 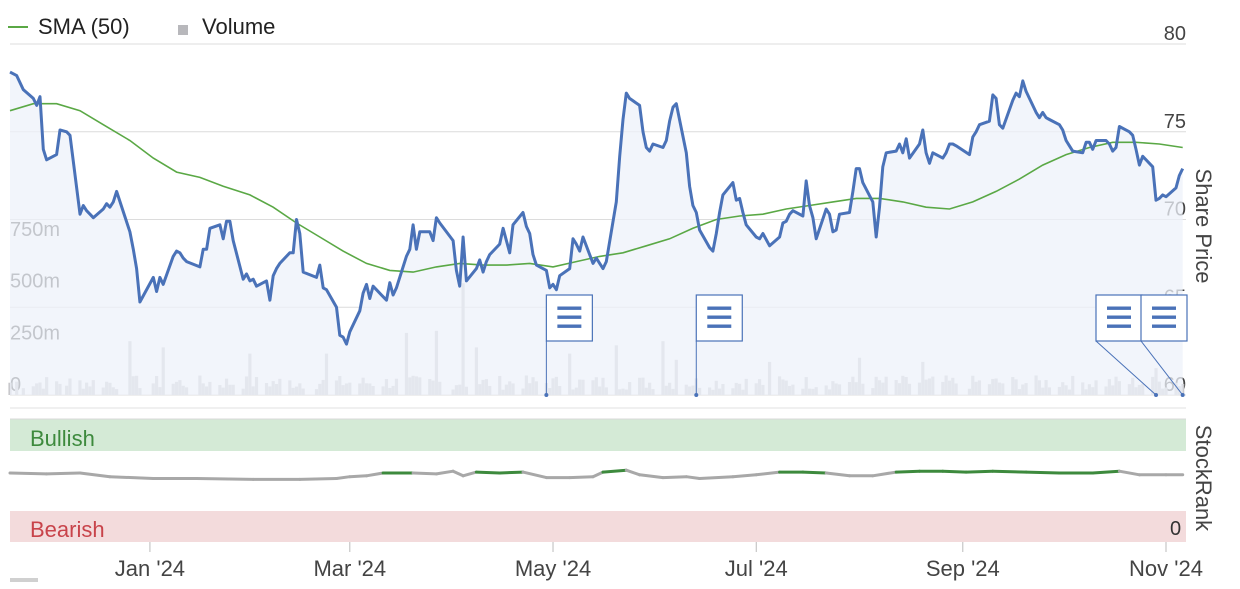 I want to click on x-tick-label: Mar '24, so click(x=349, y=568).